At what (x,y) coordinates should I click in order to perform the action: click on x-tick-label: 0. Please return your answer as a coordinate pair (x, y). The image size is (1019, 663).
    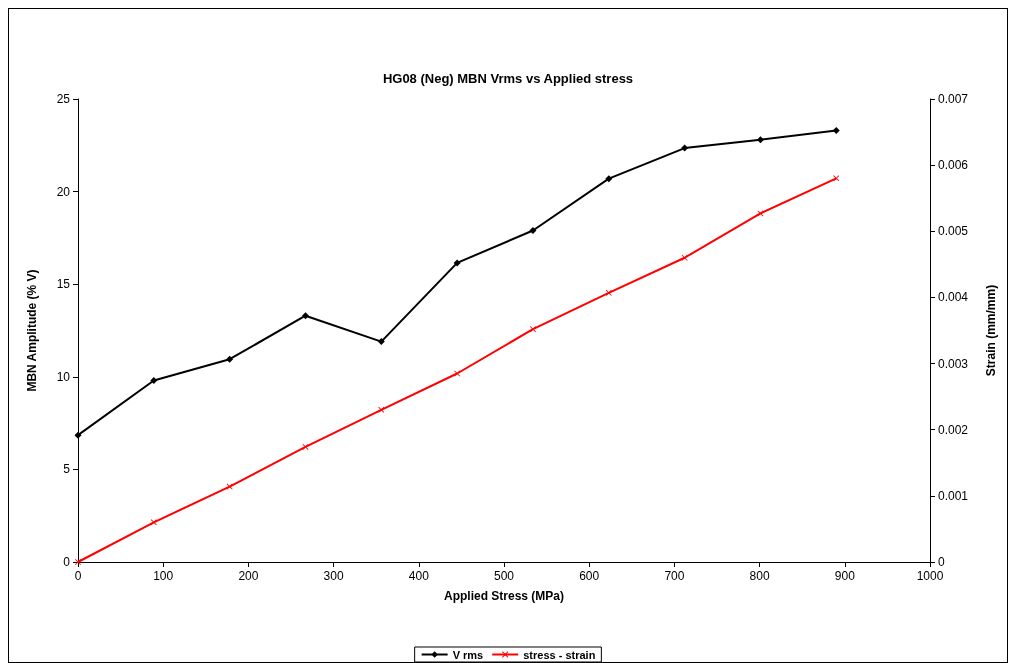
    Looking at the image, I should click on (78, 576).